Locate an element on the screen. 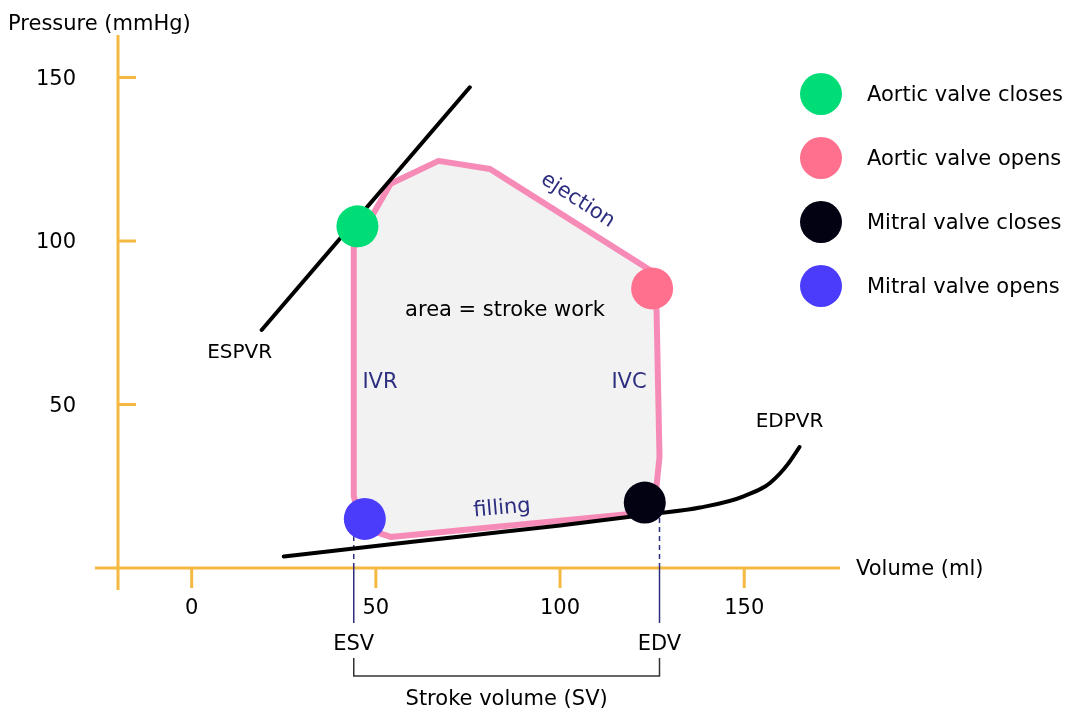 The image size is (1079, 718). text: Stroke volume (SV) is located at coordinates (506, 698).